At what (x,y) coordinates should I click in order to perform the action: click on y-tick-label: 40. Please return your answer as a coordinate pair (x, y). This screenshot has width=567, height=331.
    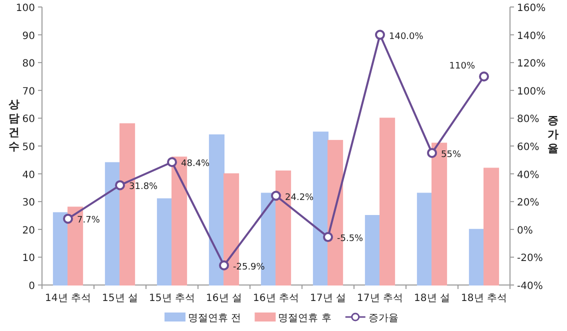
    Looking at the image, I should click on (28, 175).